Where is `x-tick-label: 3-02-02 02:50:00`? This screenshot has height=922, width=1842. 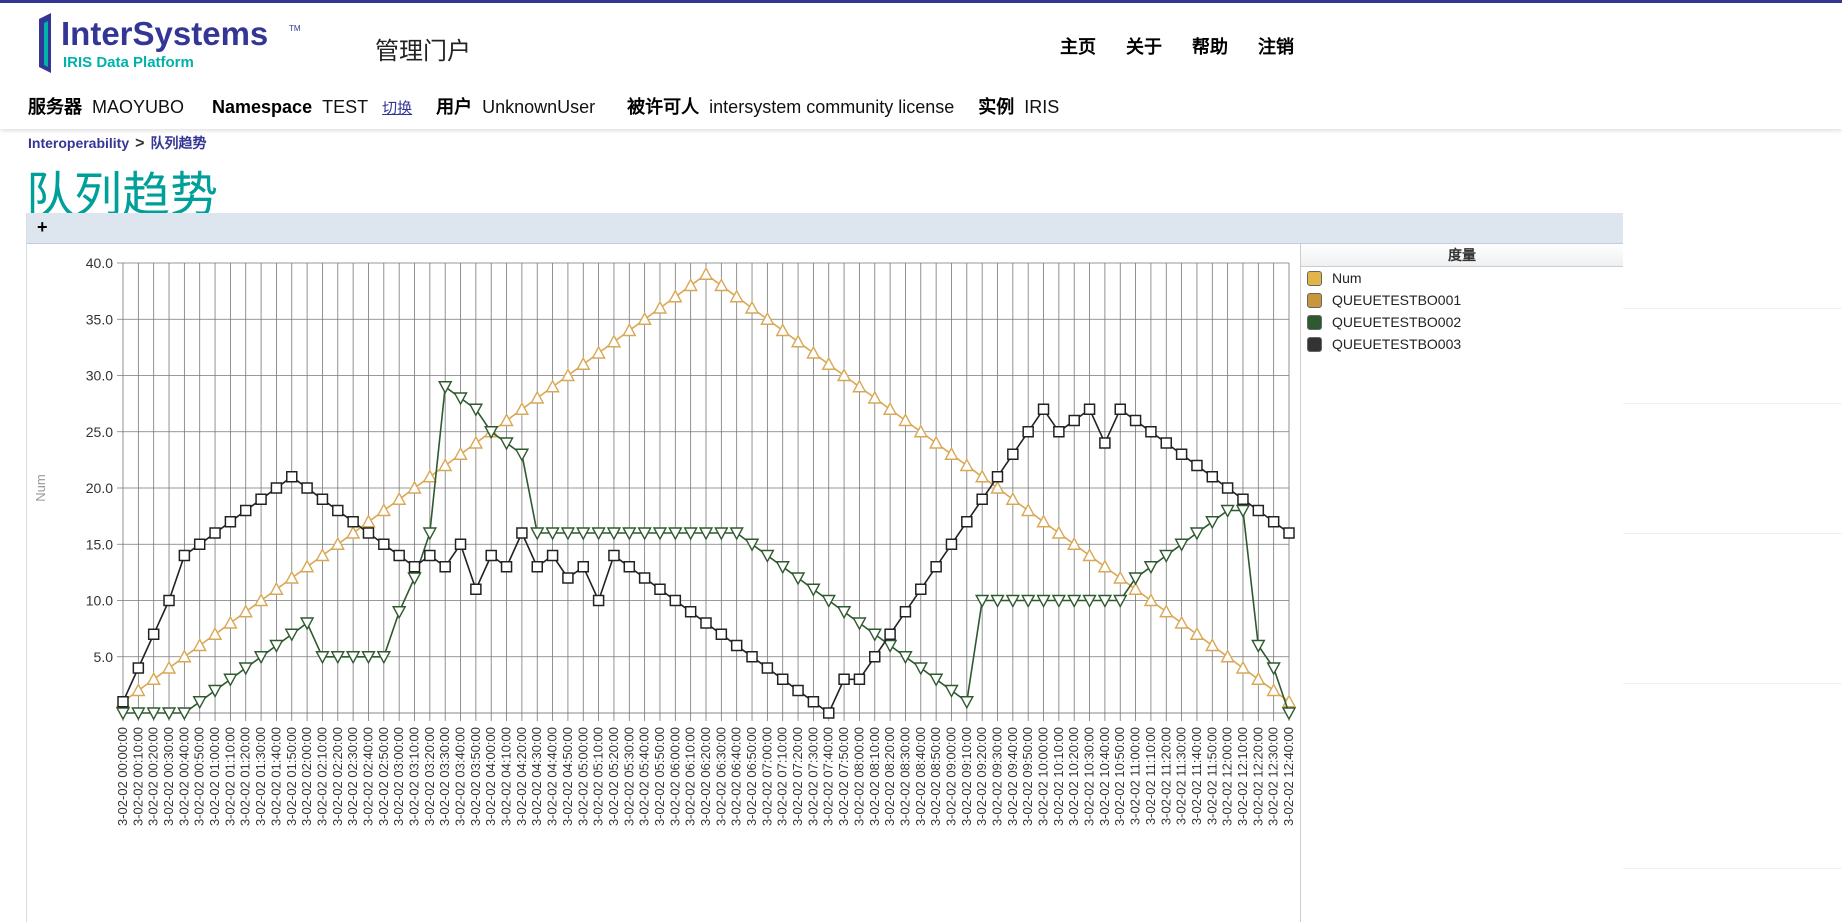
x-tick-label: 3-02-02 02:50:00 is located at coordinates (383, 776).